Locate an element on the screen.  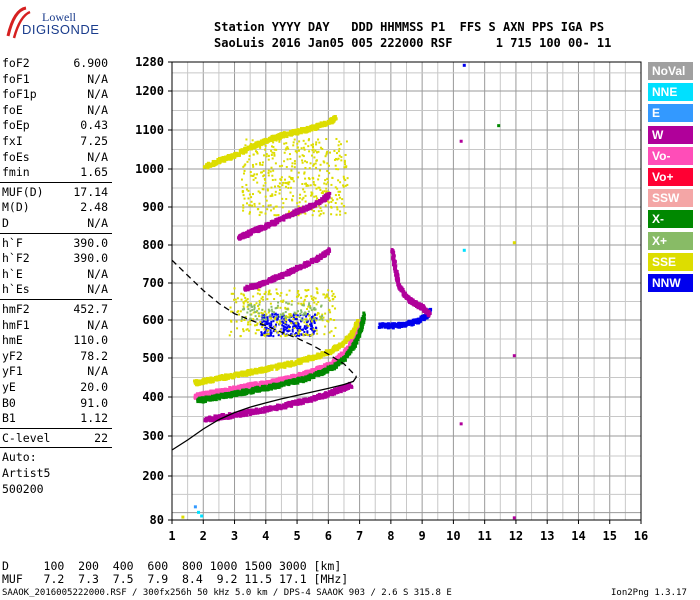
param-value-fxi: 7.25 is located at coordinates (94, 141).